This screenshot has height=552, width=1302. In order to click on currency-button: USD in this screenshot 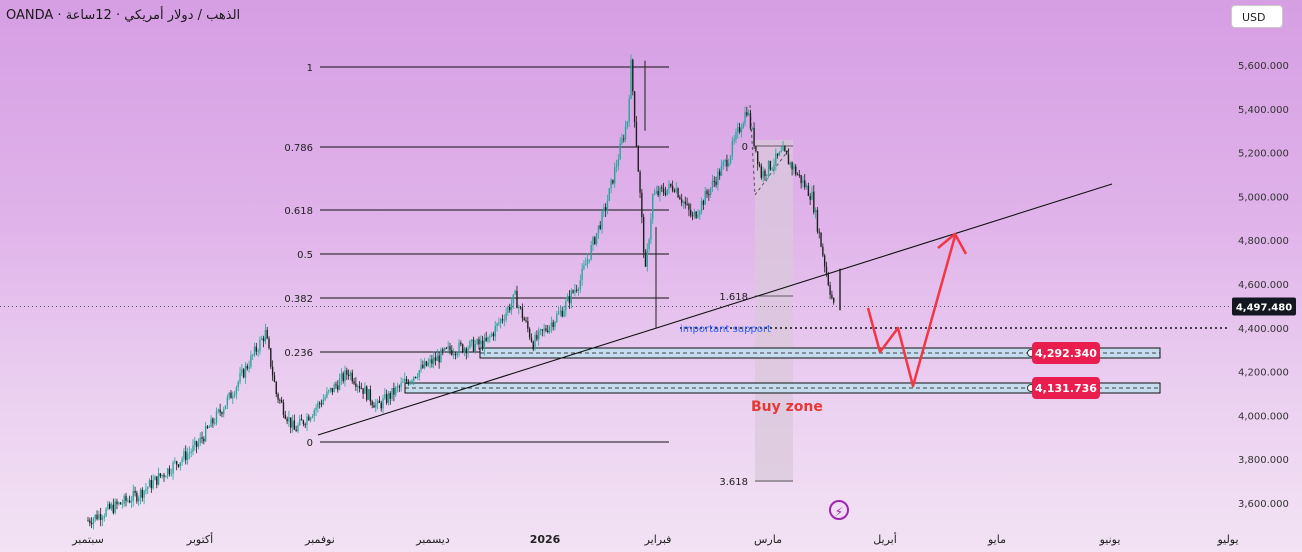, I will do `click(1257, 16)`.